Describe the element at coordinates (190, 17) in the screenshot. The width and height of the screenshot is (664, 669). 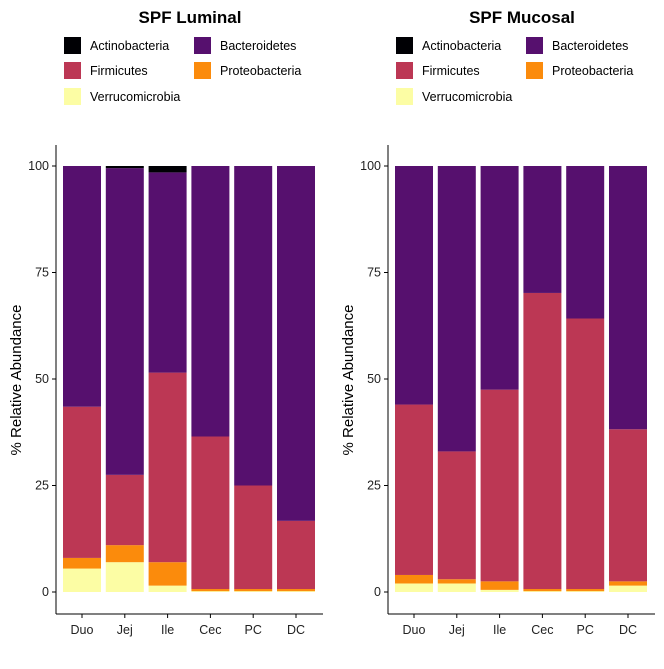
I see `chart-title: SPF Luminal` at that location.